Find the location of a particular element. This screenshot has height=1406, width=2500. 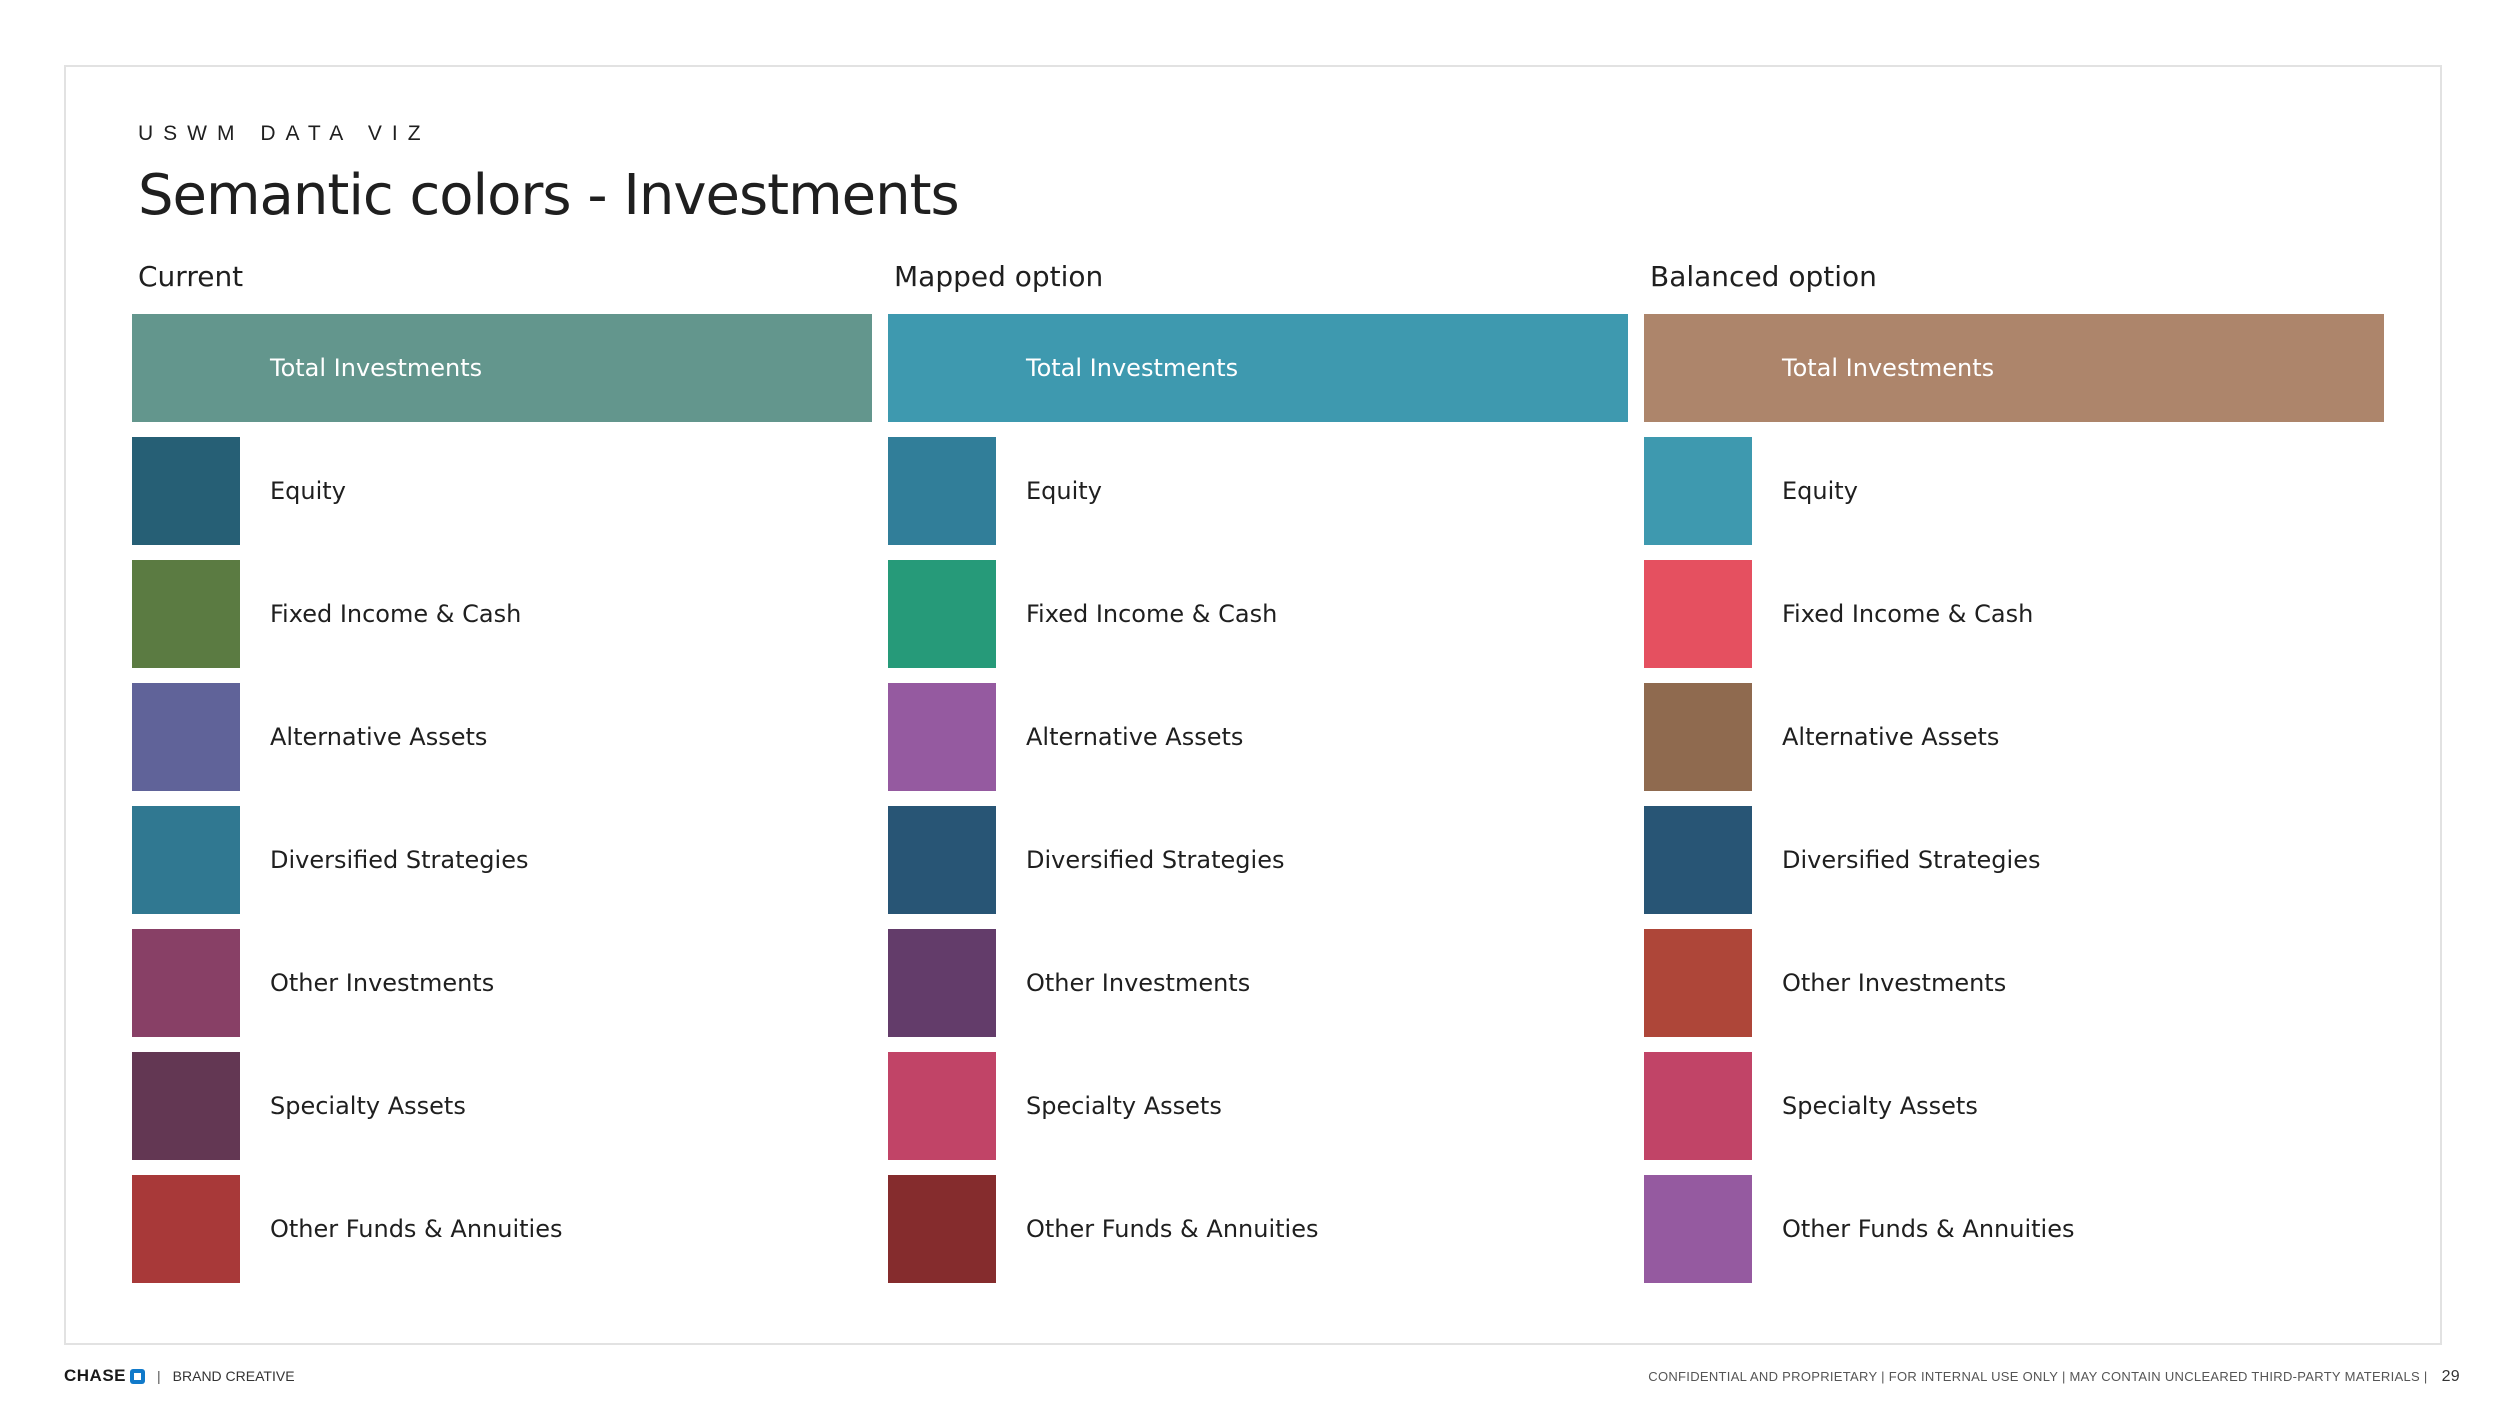

column-heading: Mapped option is located at coordinates (999, 276).